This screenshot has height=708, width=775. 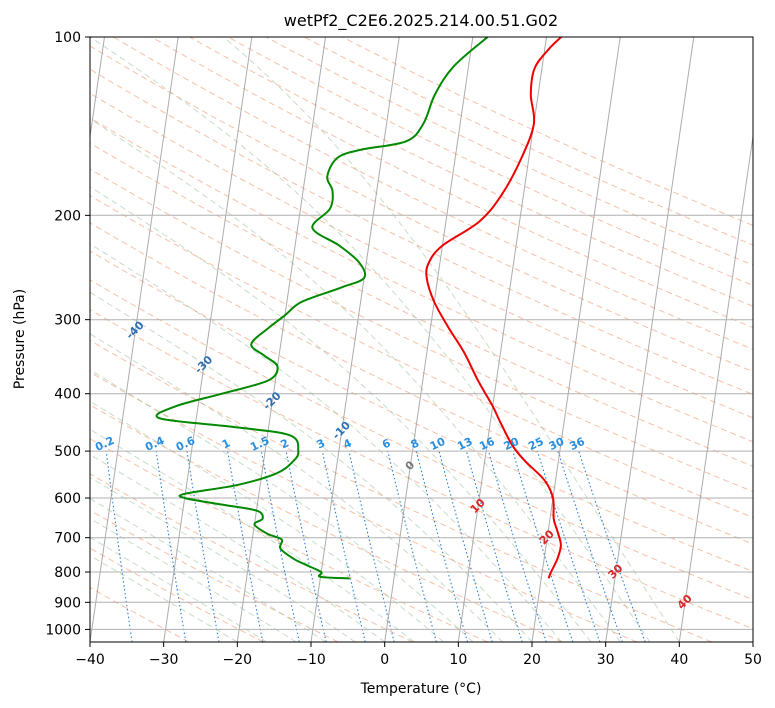 What do you see at coordinates (67, 603) in the screenshot?
I see `y-tick-label: 900` at bounding box center [67, 603].